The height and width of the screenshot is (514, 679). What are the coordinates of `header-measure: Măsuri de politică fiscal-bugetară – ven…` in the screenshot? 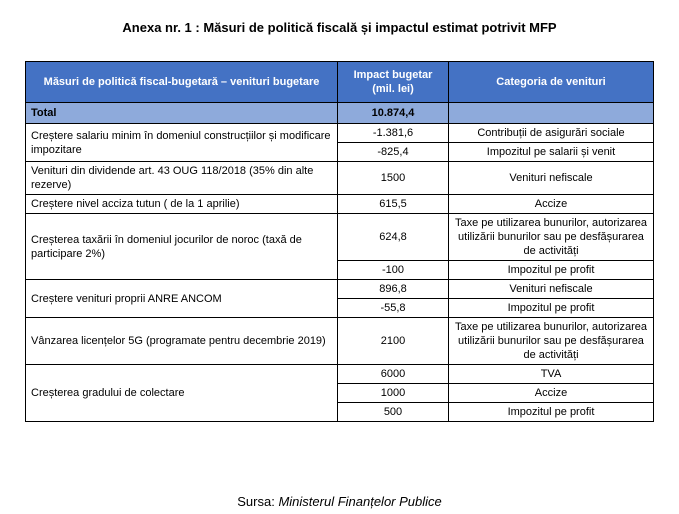 It's located at (181, 82).